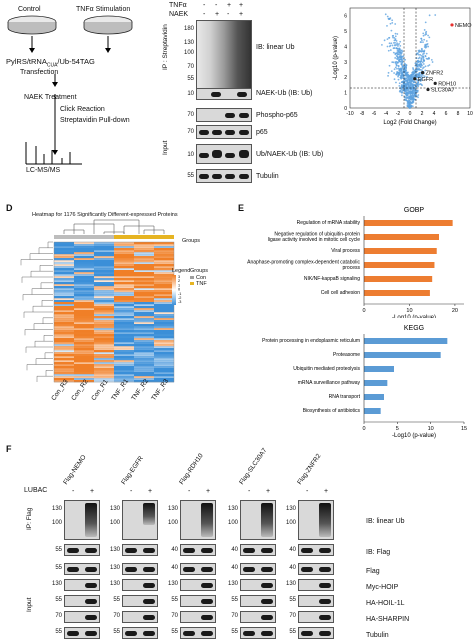  I want to click on construct-label: Flag-SLC30A7, so click(253, 466).